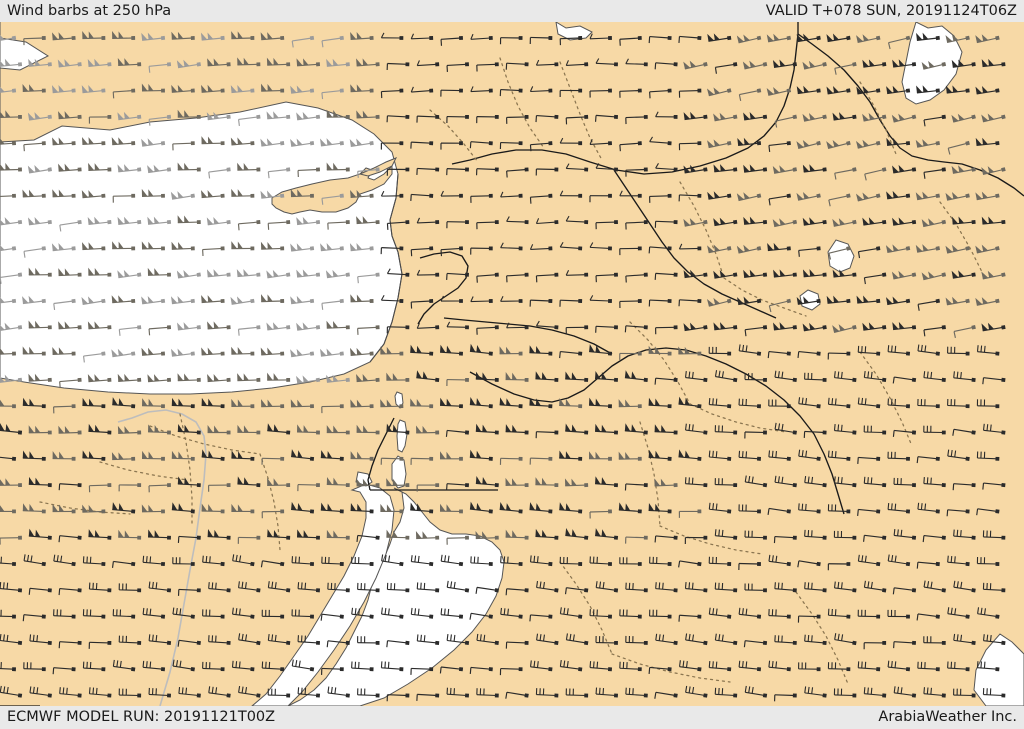 This screenshot has width=1024, height=729. I want to click on gulf-of-suez, so click(323, 594).